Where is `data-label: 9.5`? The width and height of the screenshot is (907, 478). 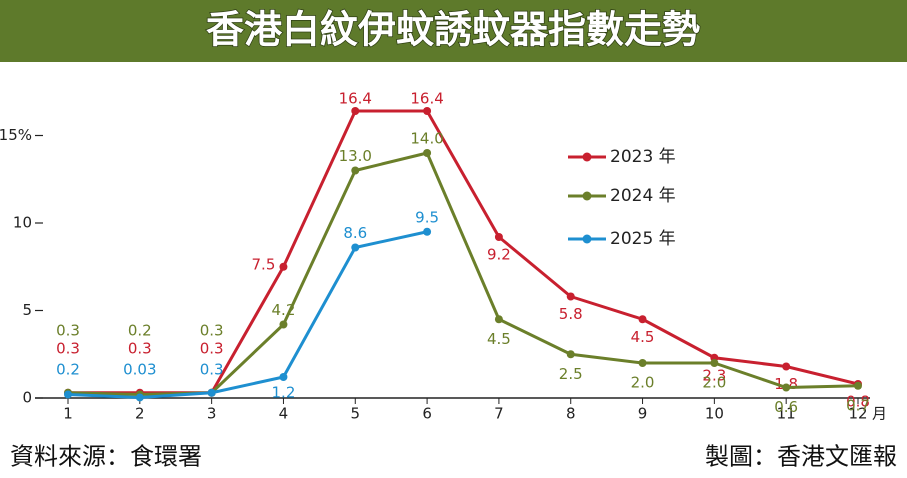 data-label: 9.5 is located at coordinates (427, 217).